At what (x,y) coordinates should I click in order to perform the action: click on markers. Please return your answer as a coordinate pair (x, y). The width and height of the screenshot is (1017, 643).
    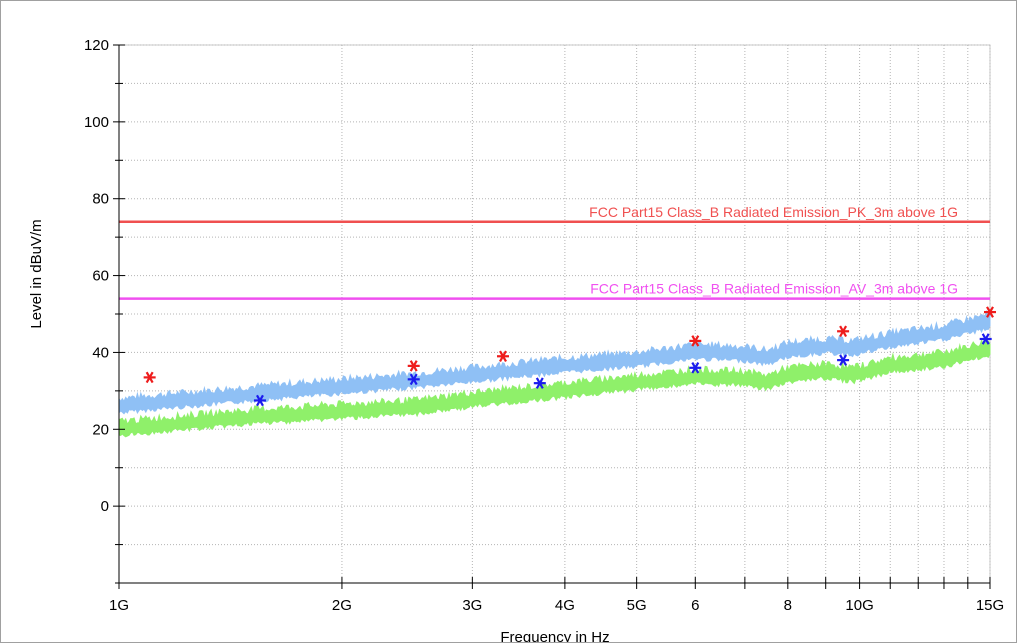
    Looking at the image, I should click on (569, 356).